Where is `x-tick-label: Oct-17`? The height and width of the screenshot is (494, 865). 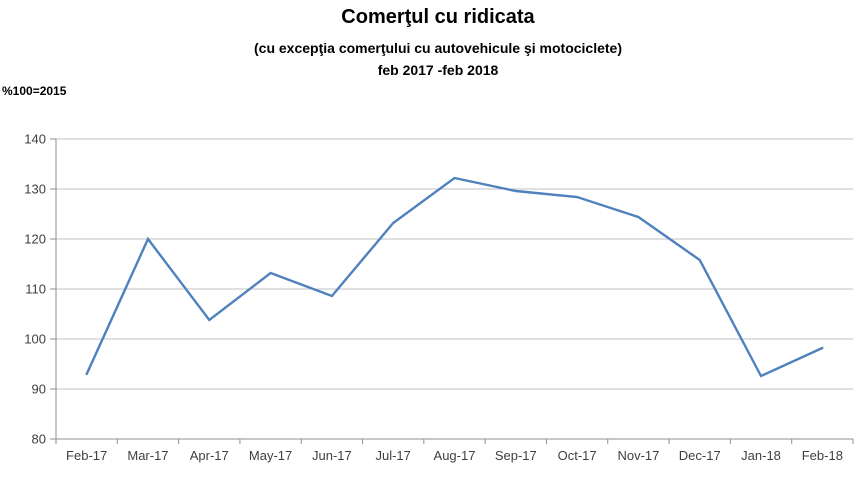
x-tick-label: Oct-17 is located at coordinates (577, 455).